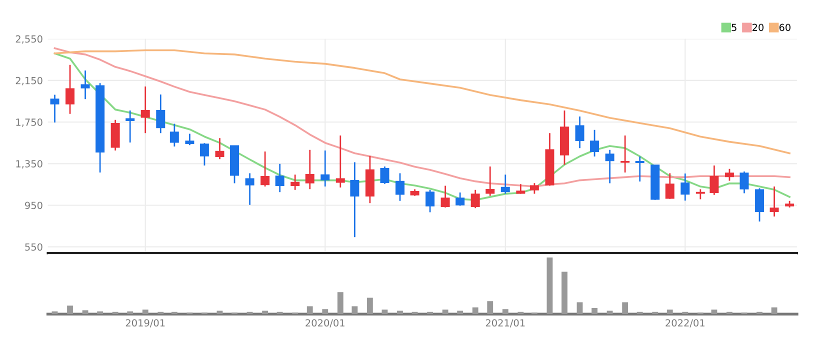 Image resolution: width=825 pixels, height=353 pixels. What do you see at coordinates (29, 39) in the screenshot?
I see `y-tick-label: 2,550` at bounding box center [29, 39].